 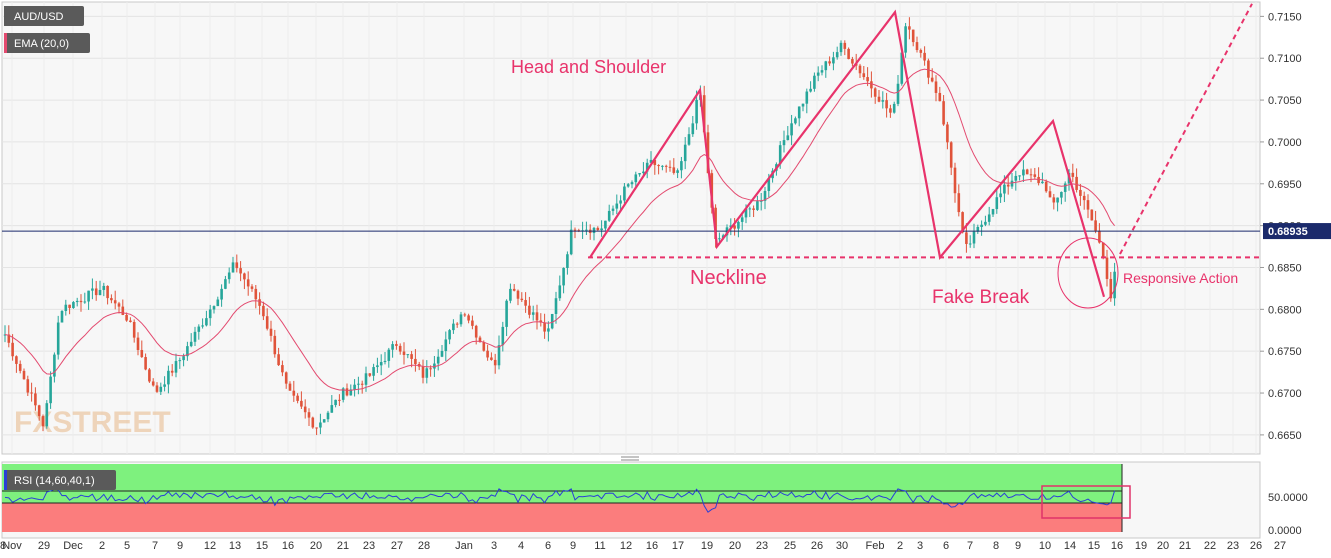 I want to click on x-tick-label: 4, so click(x=521, y=546).